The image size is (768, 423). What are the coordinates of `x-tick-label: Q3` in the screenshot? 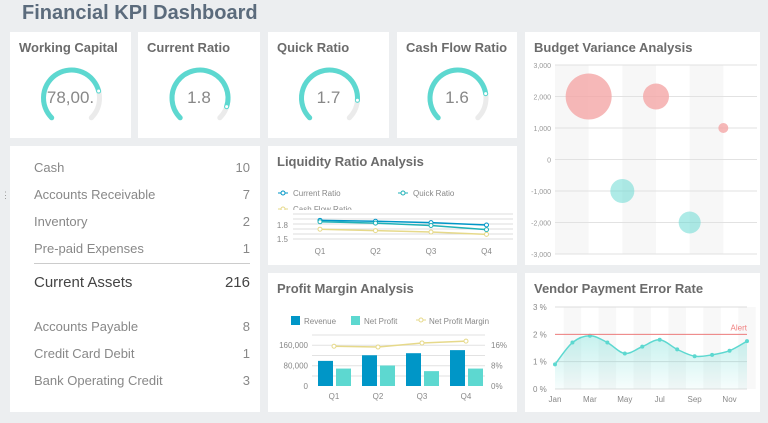 It's located at (431, 251).